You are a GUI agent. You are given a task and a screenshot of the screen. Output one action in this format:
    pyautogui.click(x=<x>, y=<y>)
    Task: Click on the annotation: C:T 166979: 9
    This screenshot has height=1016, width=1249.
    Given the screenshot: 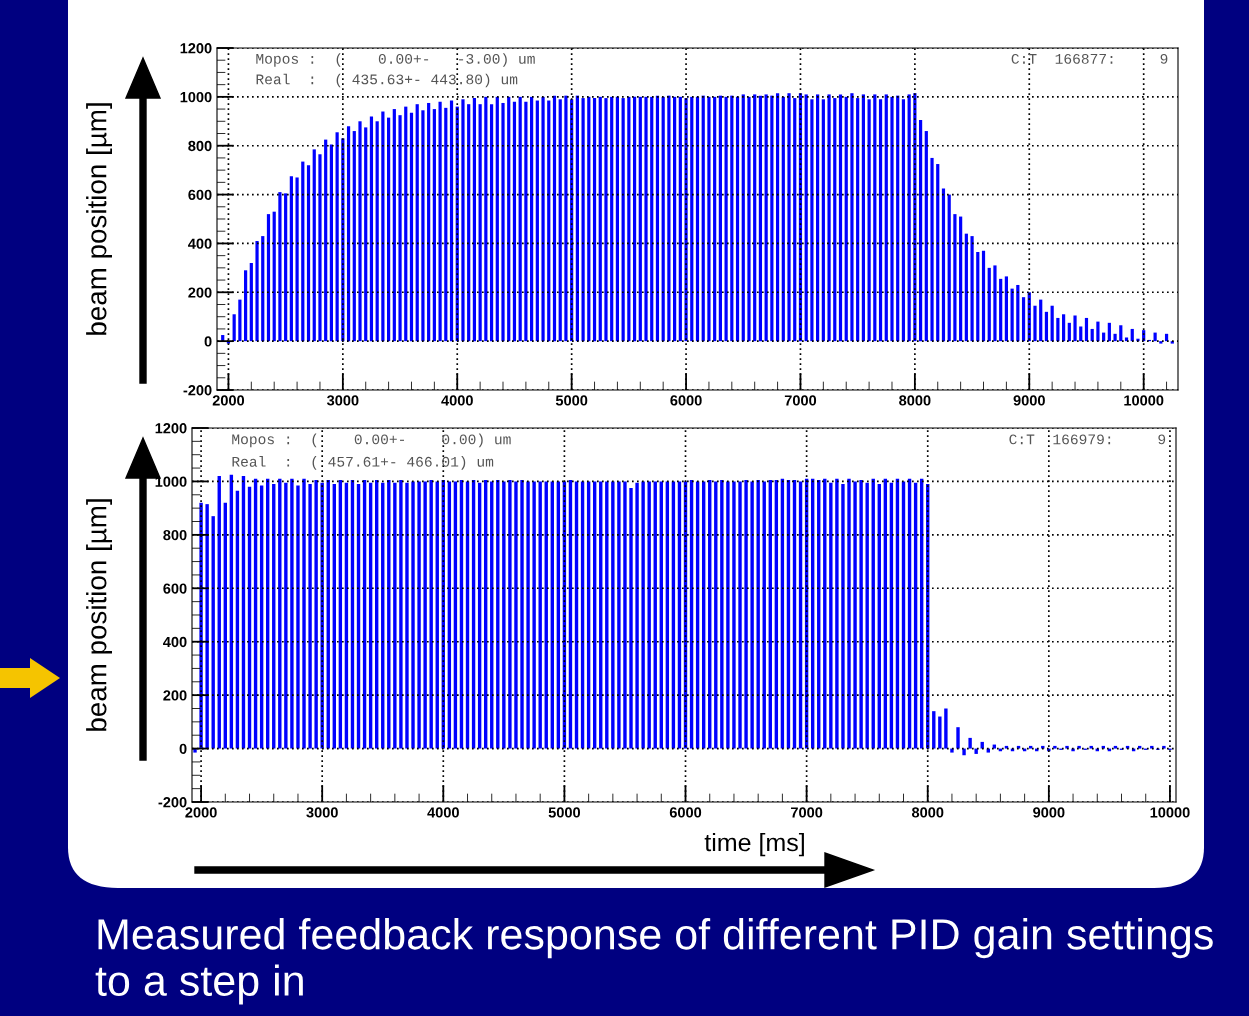 What is the action you would take?
    pyautogui.click(x=1087, y=439)
    